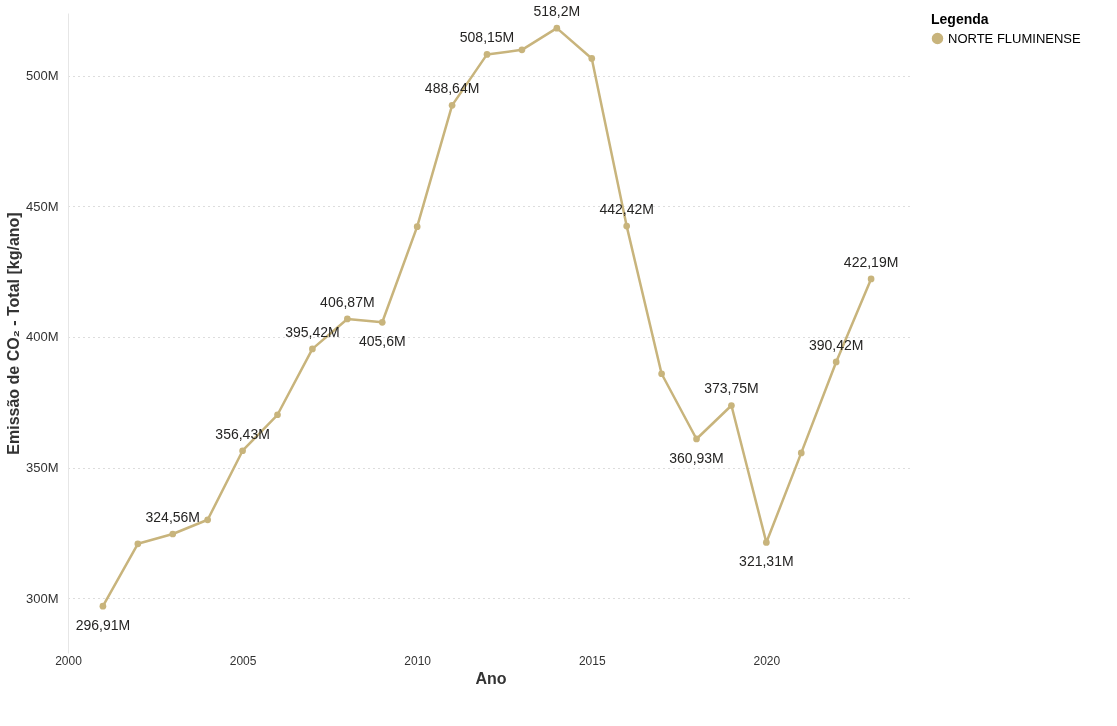 The image size is (1117, 726). I want to click on y-tick-label: 350M, so click(42, 468).